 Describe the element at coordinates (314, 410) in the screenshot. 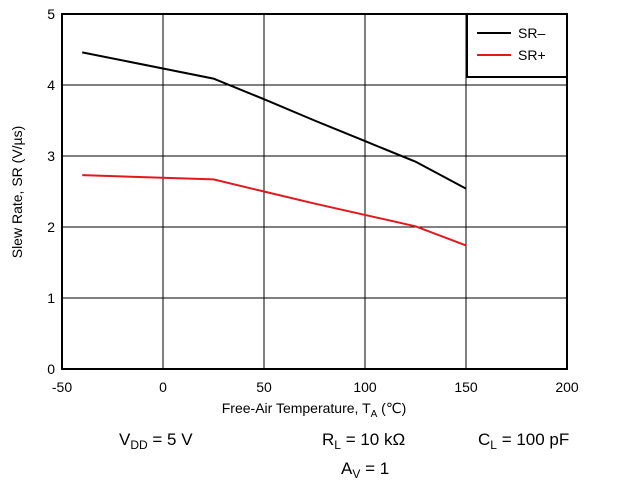

I see `x-axis-label: Free-Air Temperature, TA (℃)` at that location.